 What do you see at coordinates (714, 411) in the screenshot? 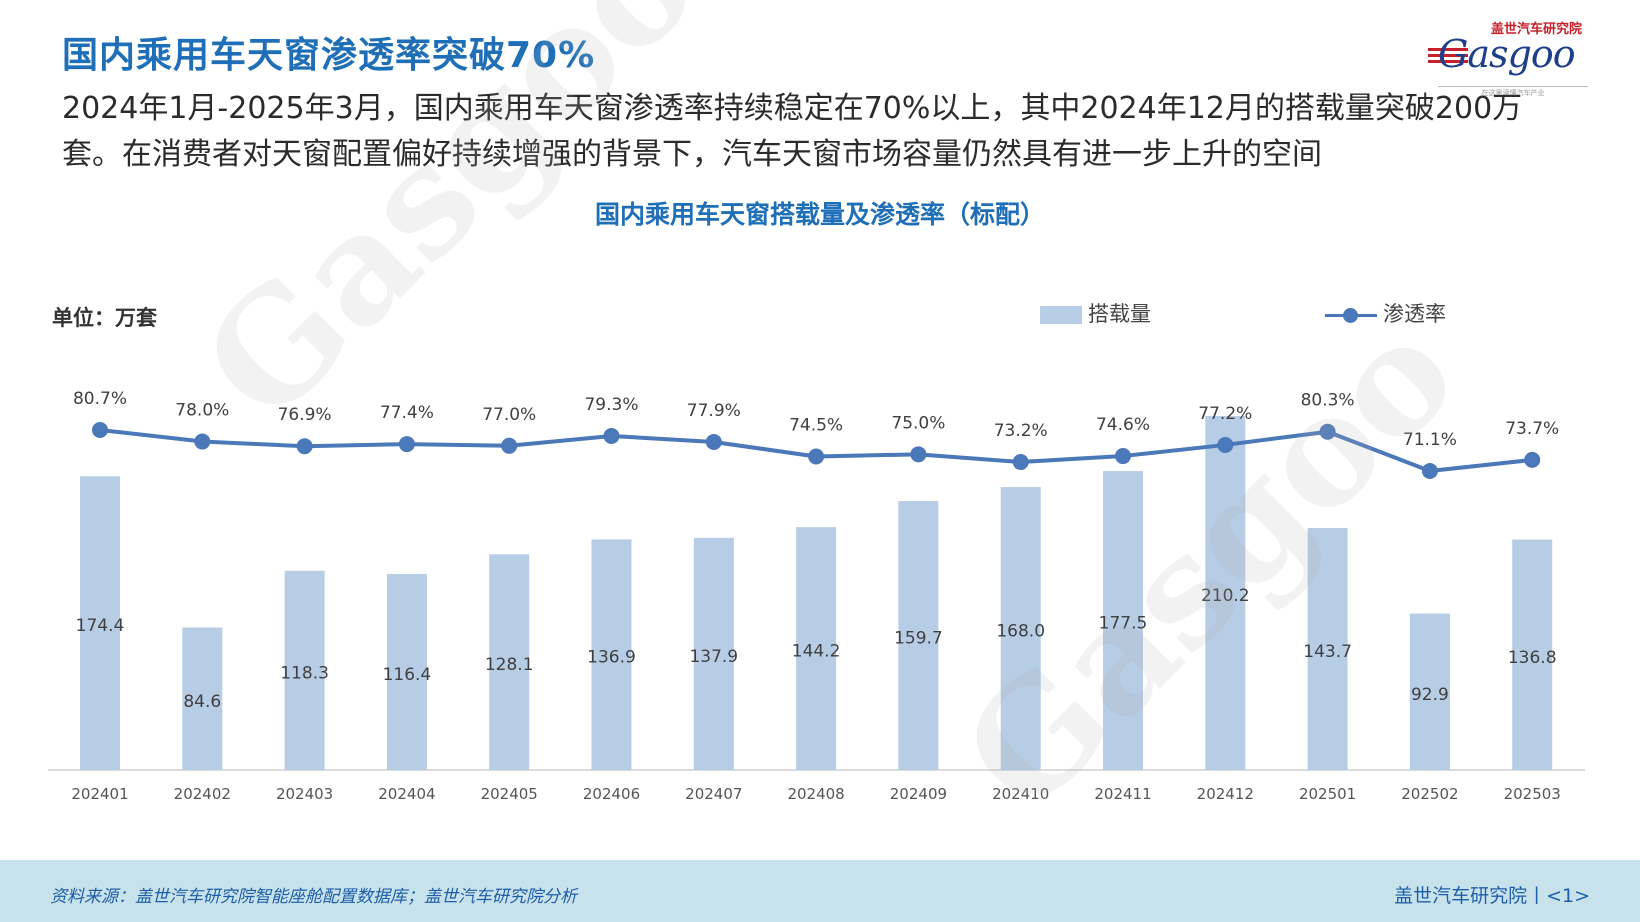
I see `line-label-202407: 77.9%` at bounding box center [714, 411].